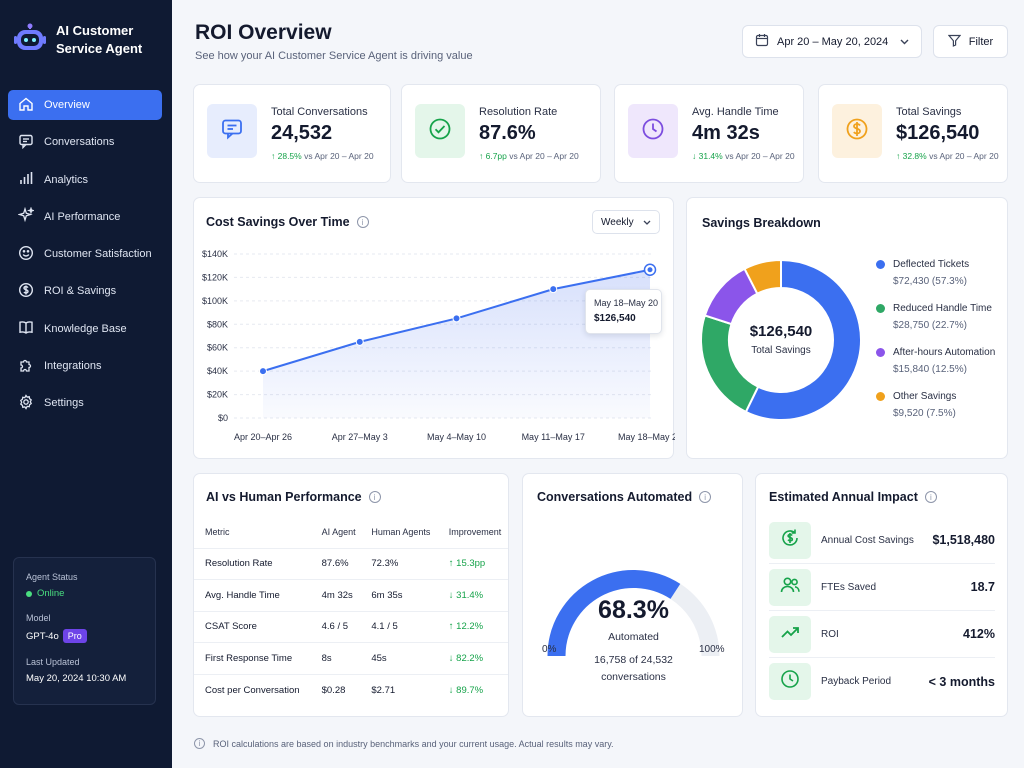  What do you see at coordinates (360, 437) in the screenshot?
I see `x-tick-label: Apr 27–May 3` at bounding box center [360, 437].